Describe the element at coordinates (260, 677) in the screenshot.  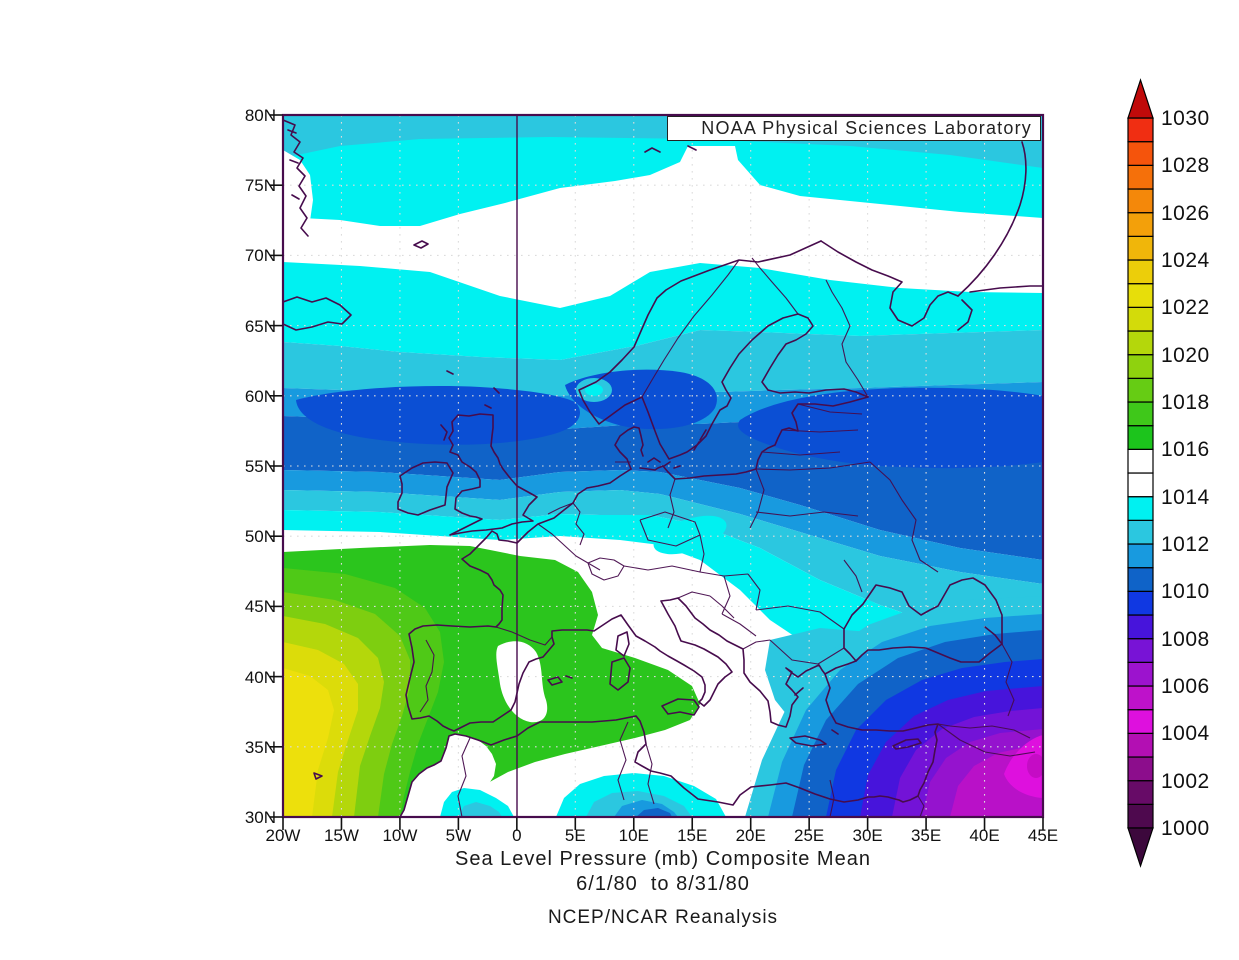
I see `lat-tick-label: 40N` at that location.